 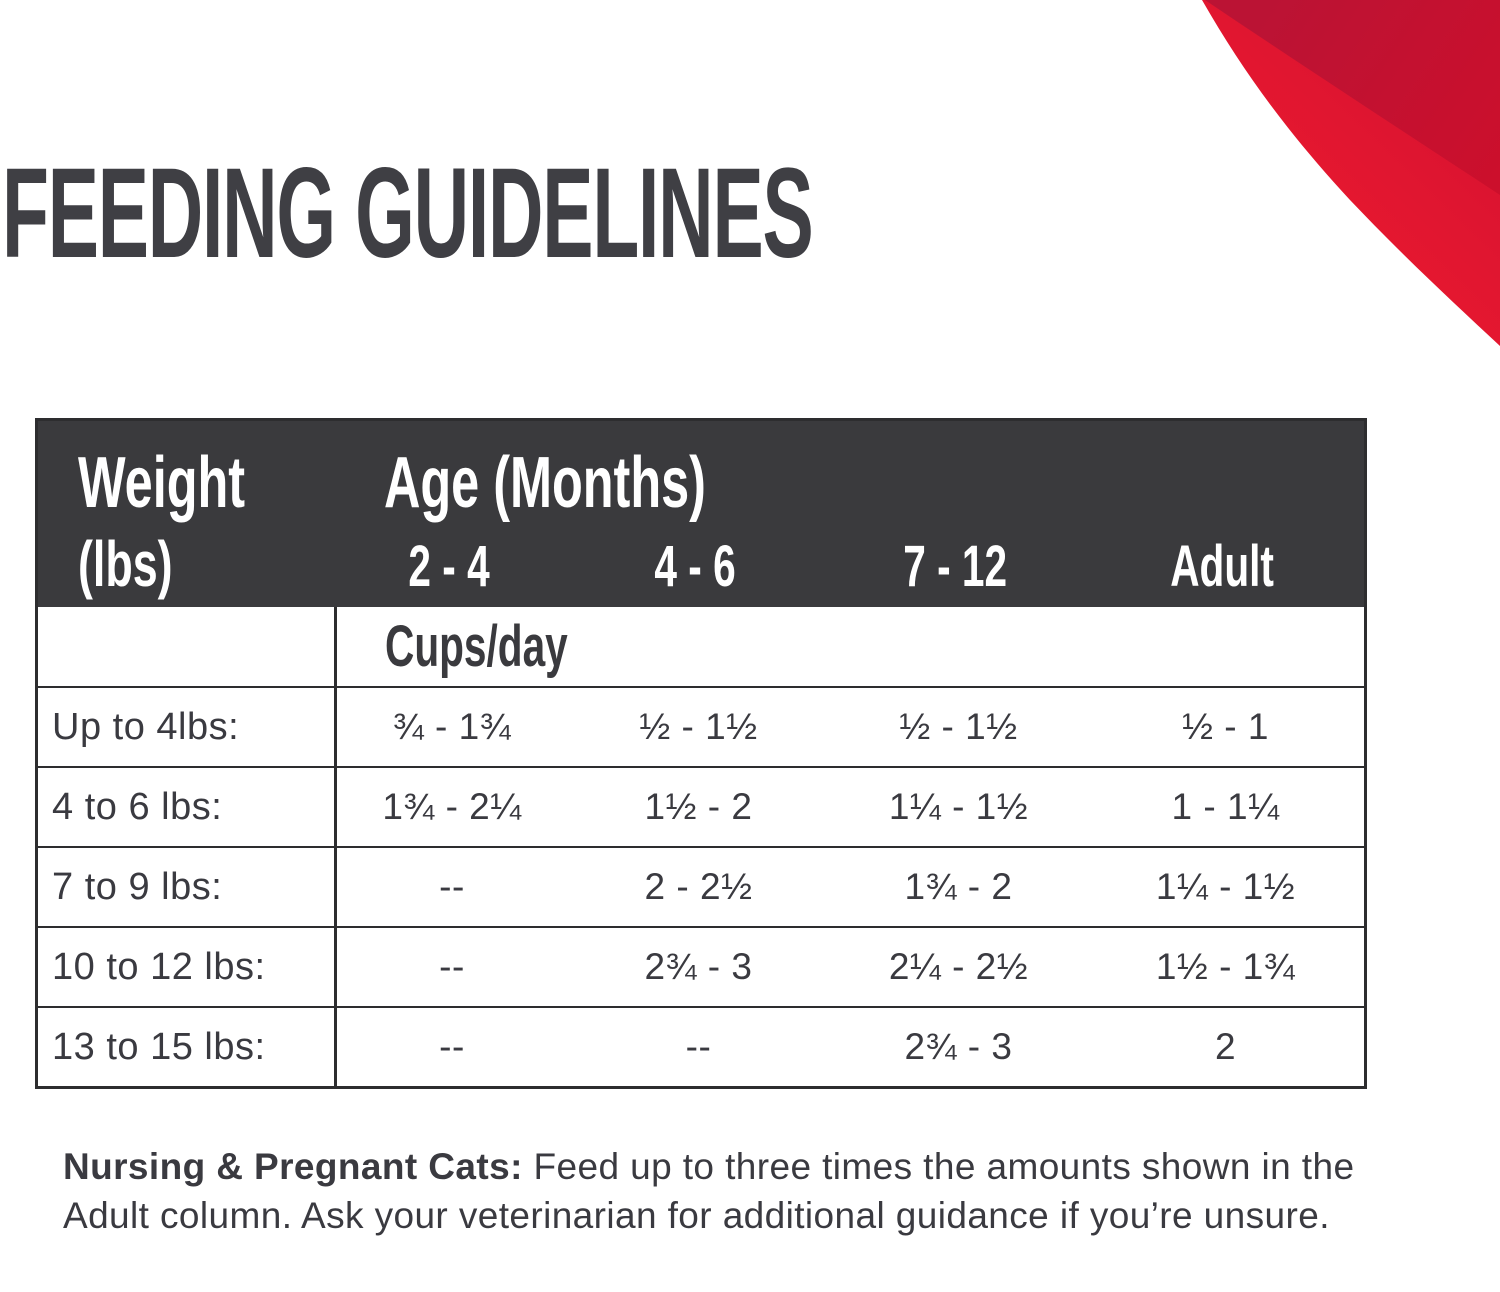 I want to click on cups-per-day-label: Cups/day, so click(x=476, y=646).